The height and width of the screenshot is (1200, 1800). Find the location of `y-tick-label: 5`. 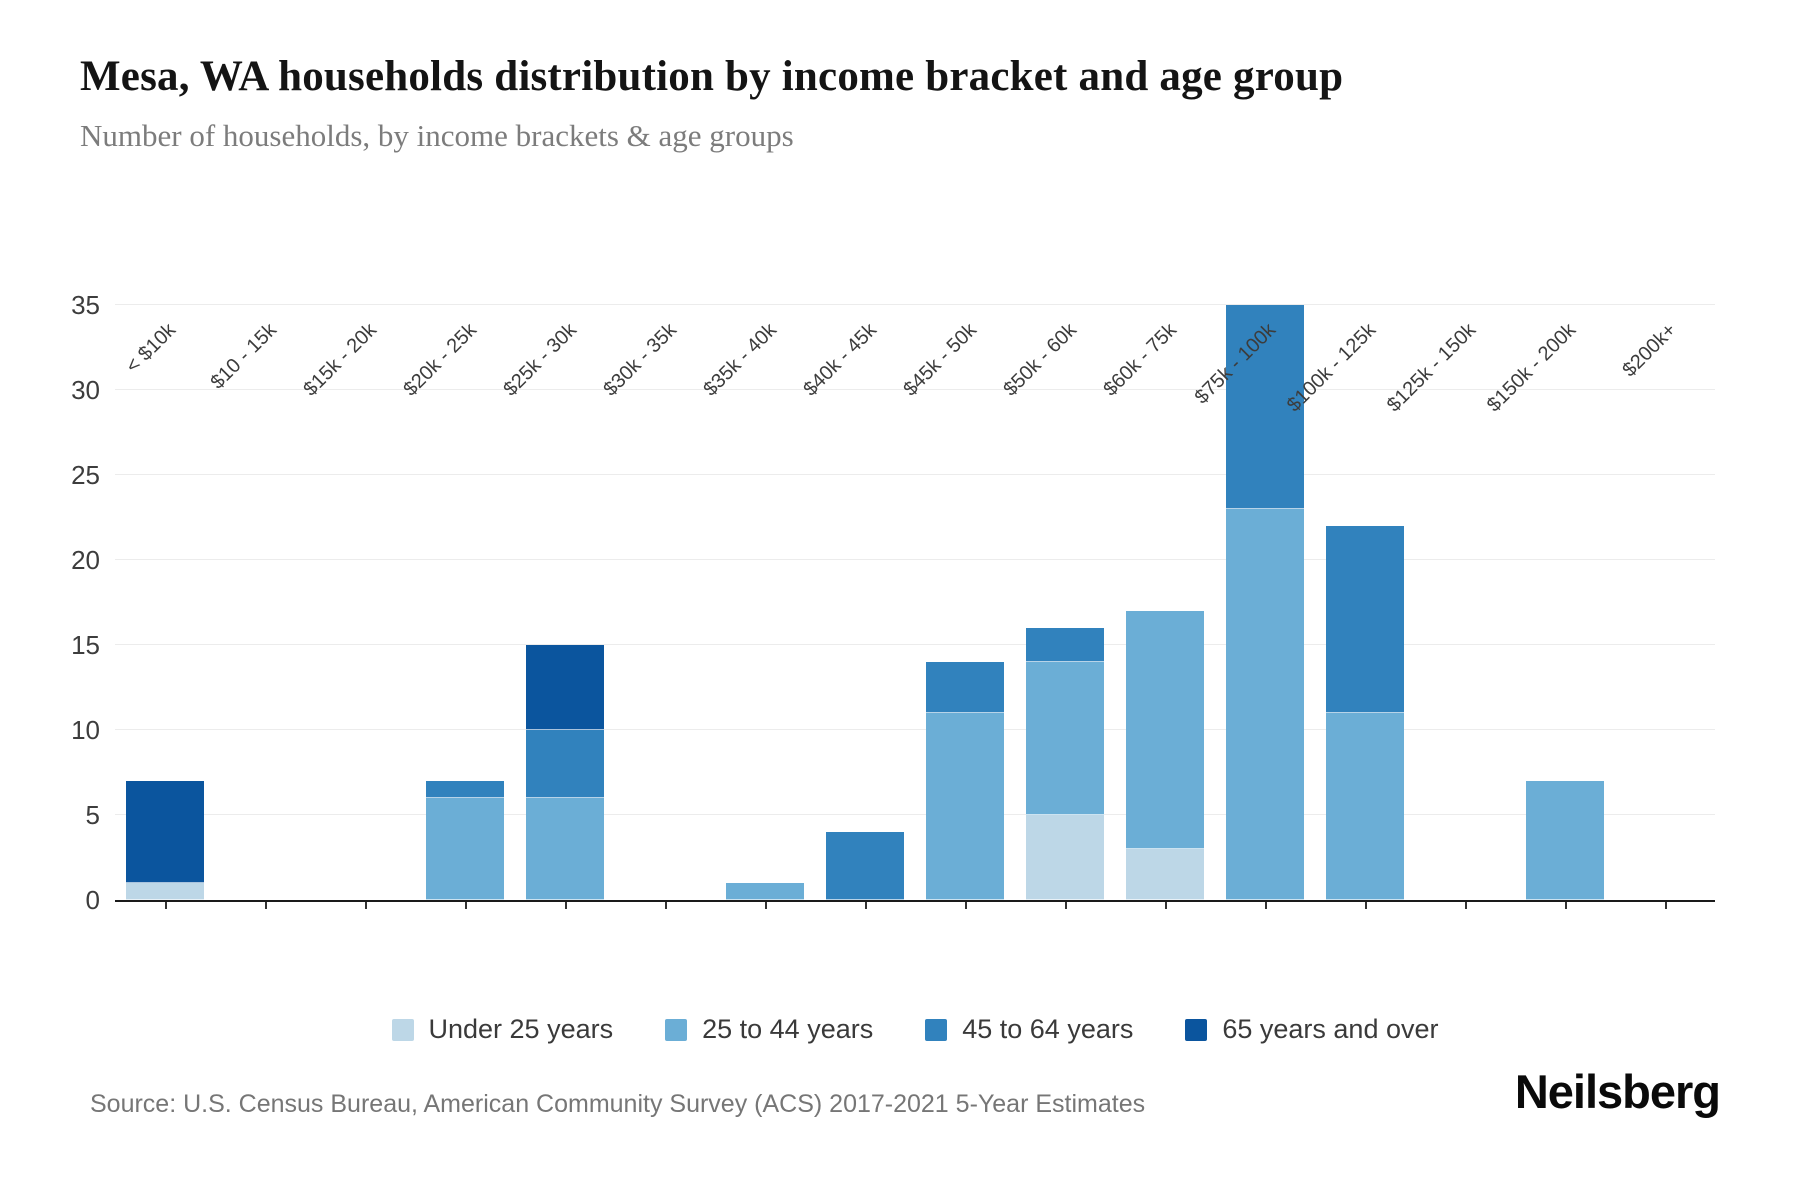

y-tick-label: 5 is located at coordinates (92, 815).